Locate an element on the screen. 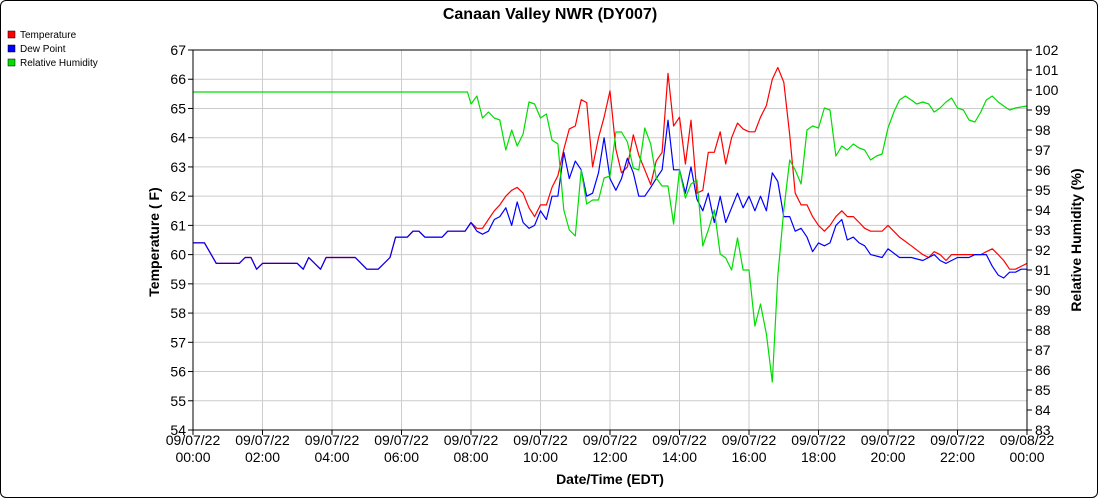 This screenshot has width=1100, height=500. left-axis-title: Temperature ( F) is located at coordinates (154, 241).